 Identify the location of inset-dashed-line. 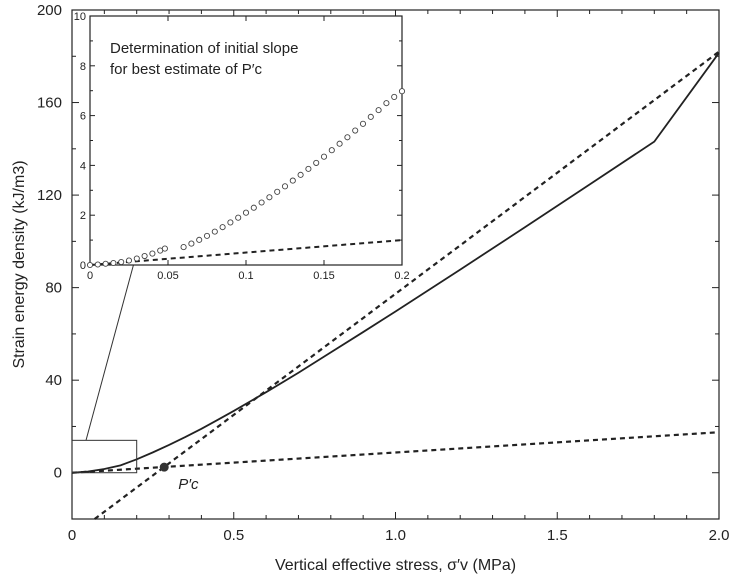
(246, 252).